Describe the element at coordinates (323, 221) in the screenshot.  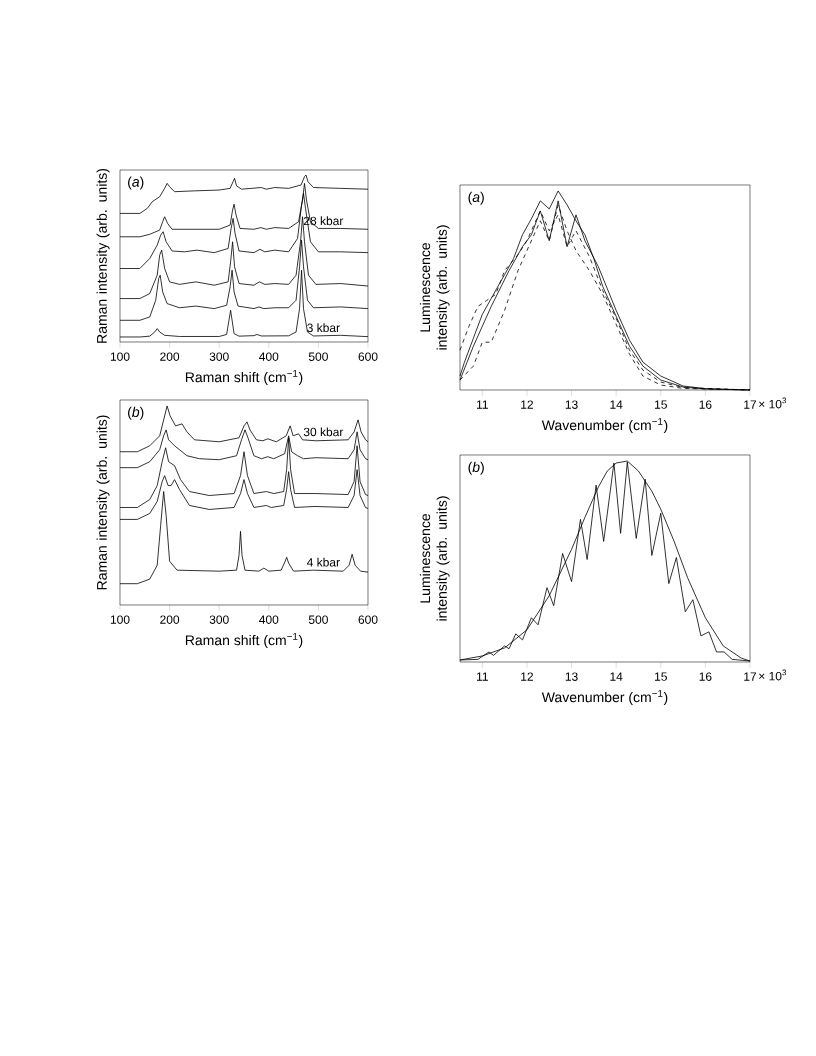
I see `series-label: 28 kbar` at that location.